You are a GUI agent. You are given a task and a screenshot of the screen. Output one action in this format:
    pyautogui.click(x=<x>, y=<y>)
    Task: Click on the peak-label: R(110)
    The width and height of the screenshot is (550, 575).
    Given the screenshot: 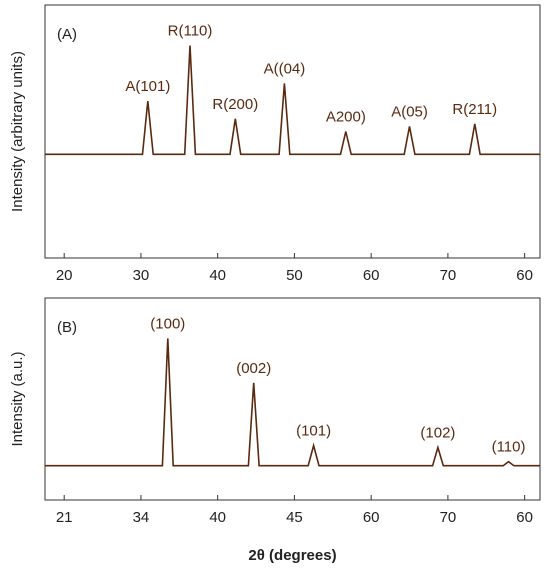 What is the action you would take?
    pyautogui.click(x=190, y=30)
    